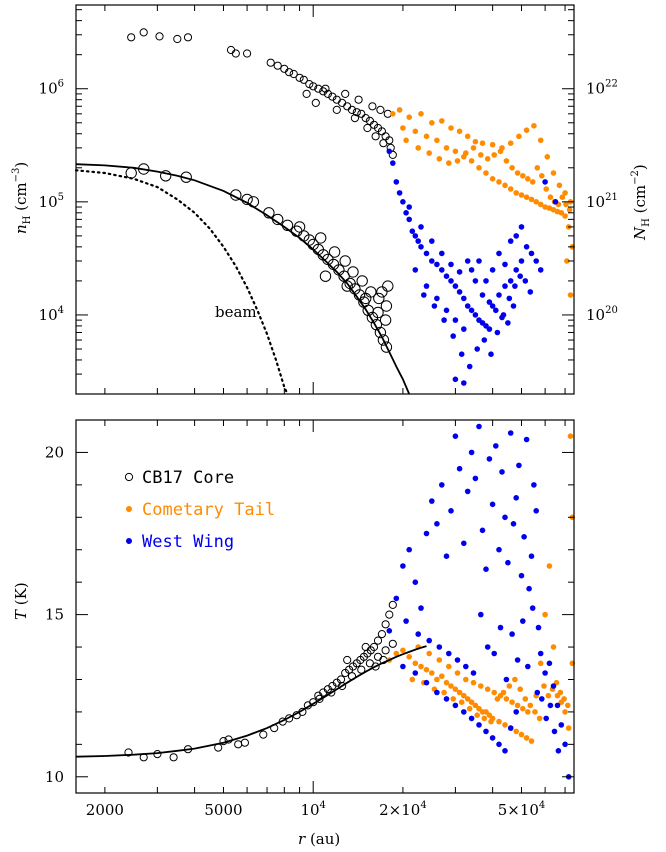 This screenshot has width=666, height=852. Describe the element at coordinates (54, 615) in the screenshot. I see `y-tick-label: 15` at that location.